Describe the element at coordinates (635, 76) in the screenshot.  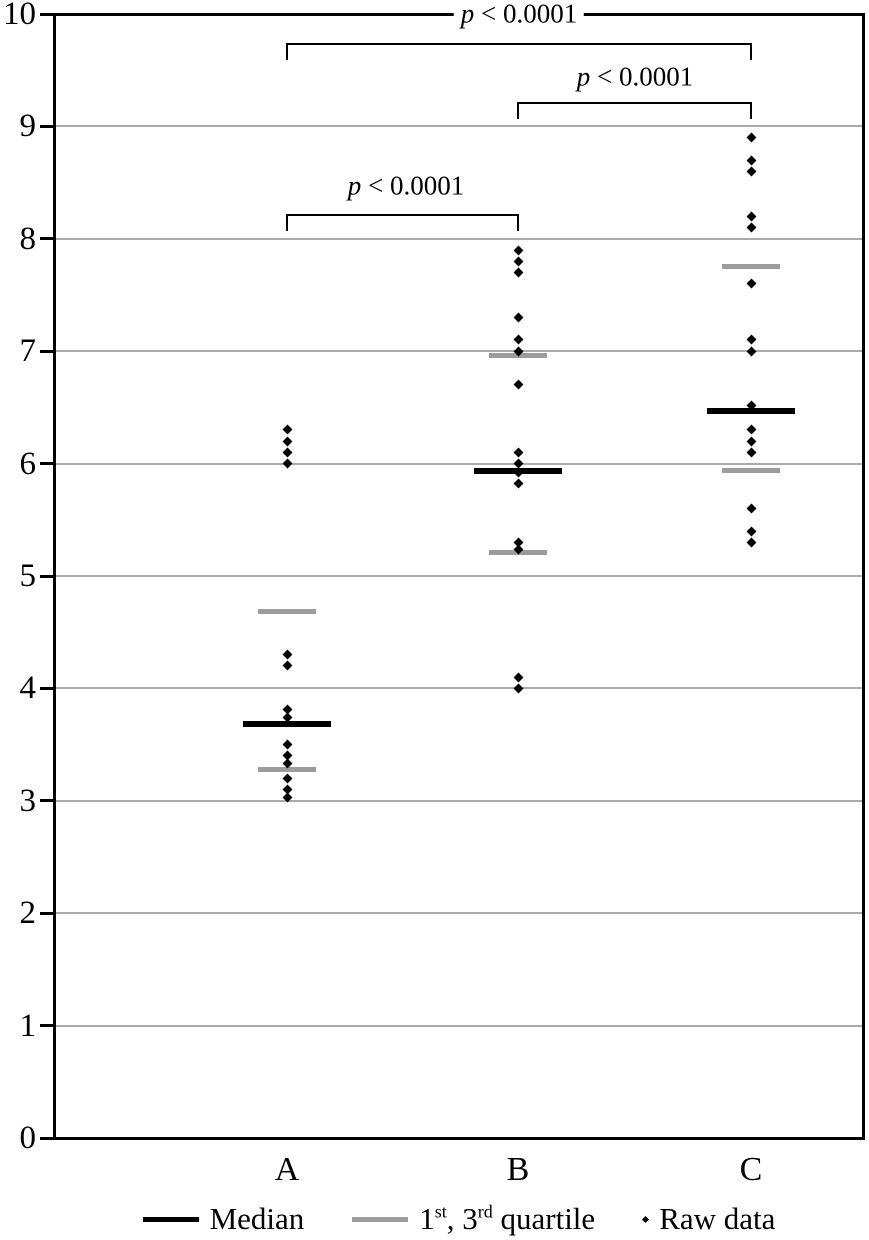
I see `p-value-label-B-C: p < 0.0001` at that location.